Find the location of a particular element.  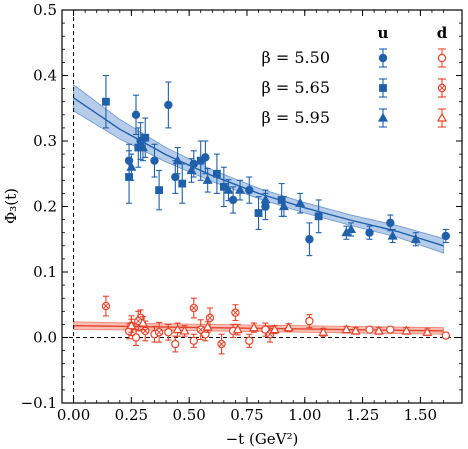

x-axis-title: −t (GeV²) is located at coordinates (262, 439).